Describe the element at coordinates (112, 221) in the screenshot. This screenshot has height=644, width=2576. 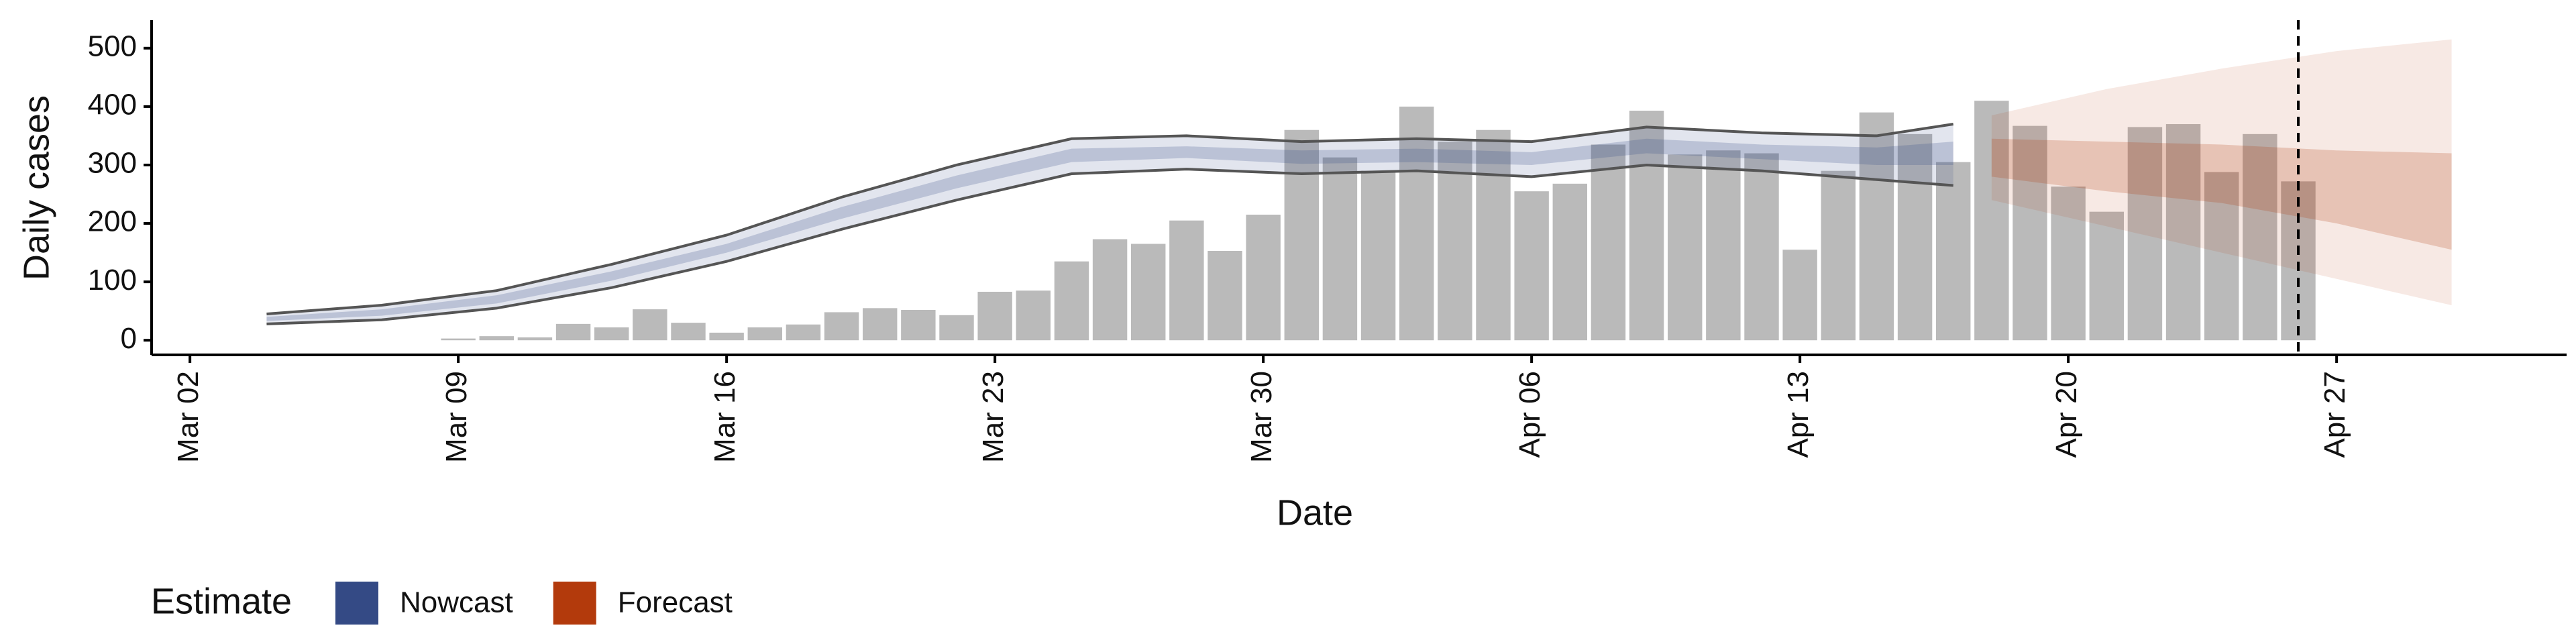
I see `y-tick-label: 200` at that location.